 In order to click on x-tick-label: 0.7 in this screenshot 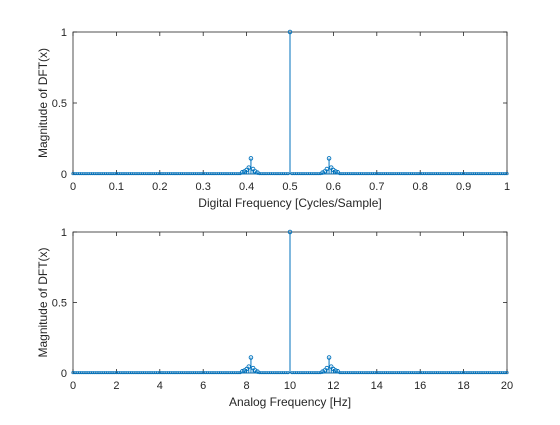, I will do `click(376, 187)`.